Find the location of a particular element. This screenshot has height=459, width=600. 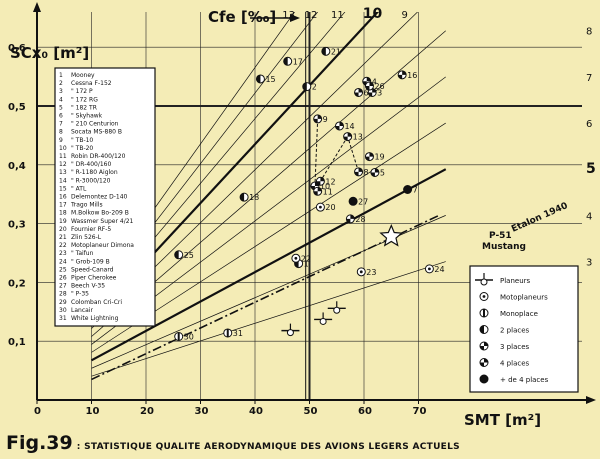

data-point-label: 10 is located at coordinates (325, 186).